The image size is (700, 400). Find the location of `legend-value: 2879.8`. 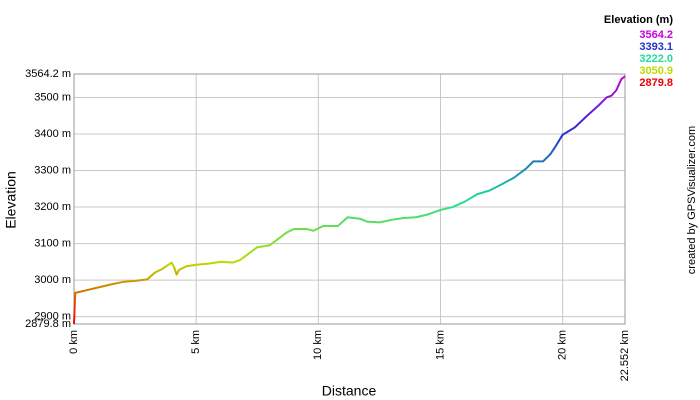

legend-value: 2879.8 is located at coordinates (656, 83).